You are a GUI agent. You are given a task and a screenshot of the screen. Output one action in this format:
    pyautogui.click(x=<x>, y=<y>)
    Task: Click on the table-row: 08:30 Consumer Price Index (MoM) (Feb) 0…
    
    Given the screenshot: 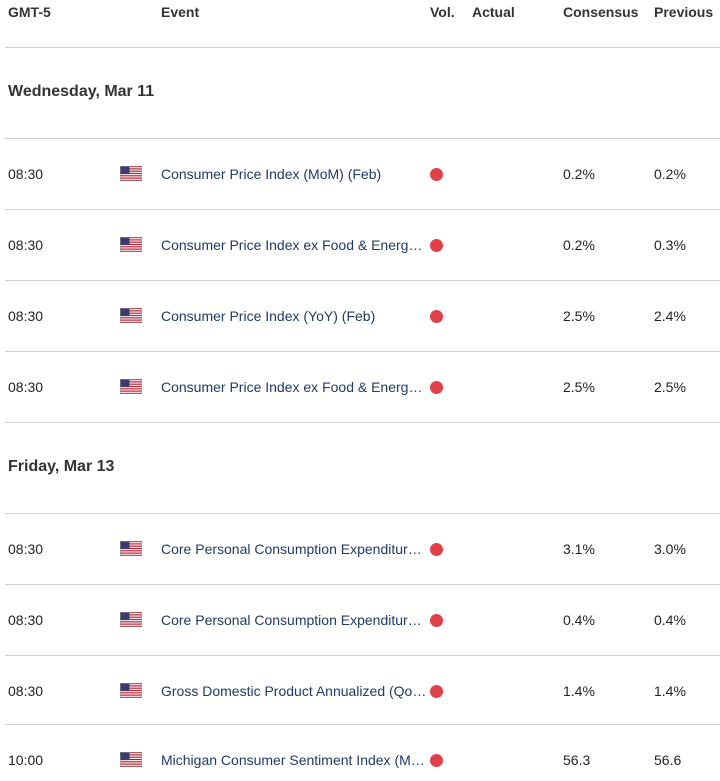 What is the action you would take?
    pyautogui.click(x=360, y=174)
    